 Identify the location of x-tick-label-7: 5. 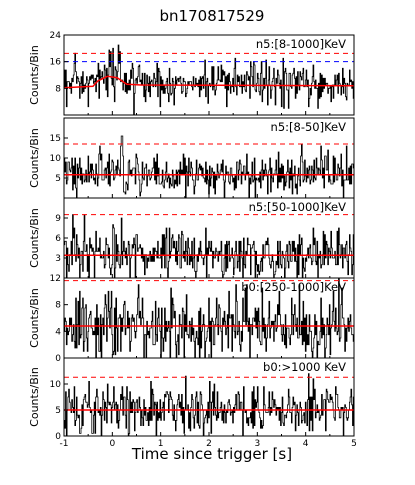
(354, 444).